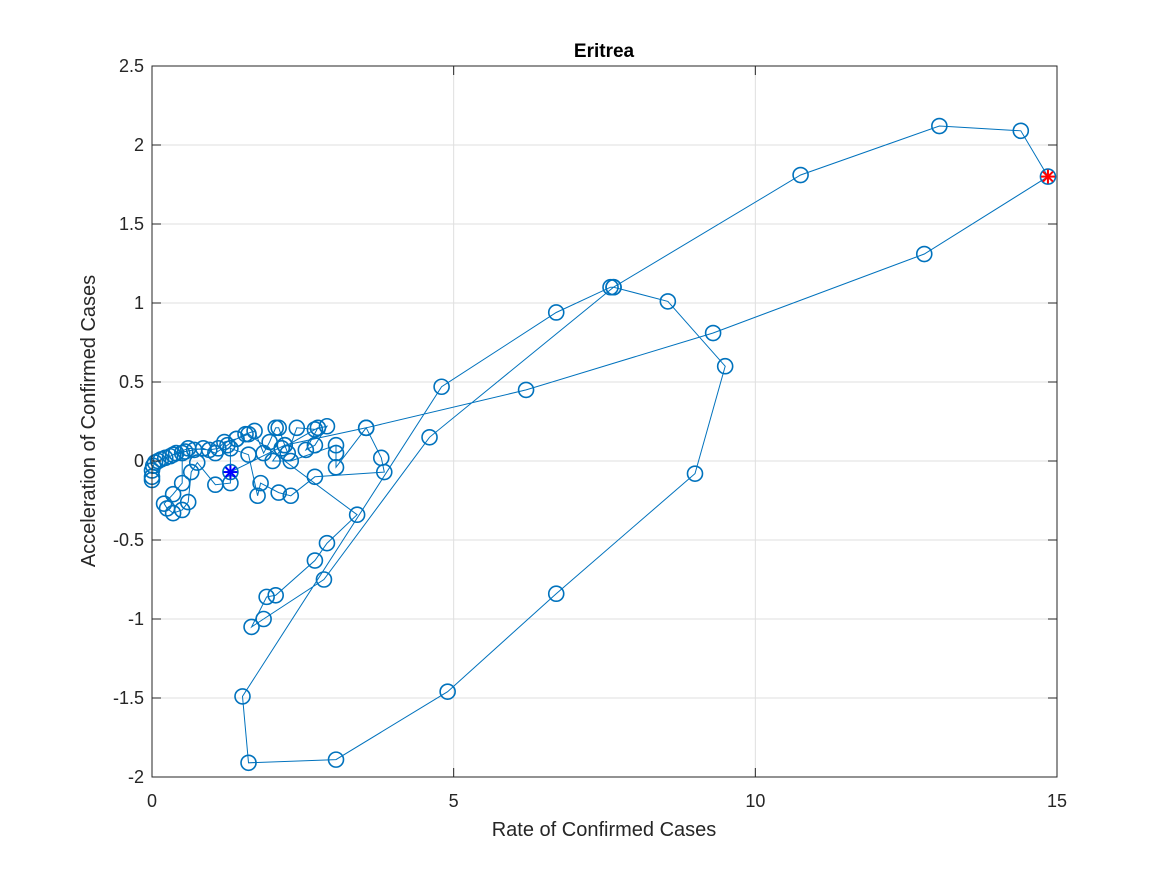  Describe the element at coordinates (139, 145) in the screenshot. I see `y-tick-label: 2` at that location.